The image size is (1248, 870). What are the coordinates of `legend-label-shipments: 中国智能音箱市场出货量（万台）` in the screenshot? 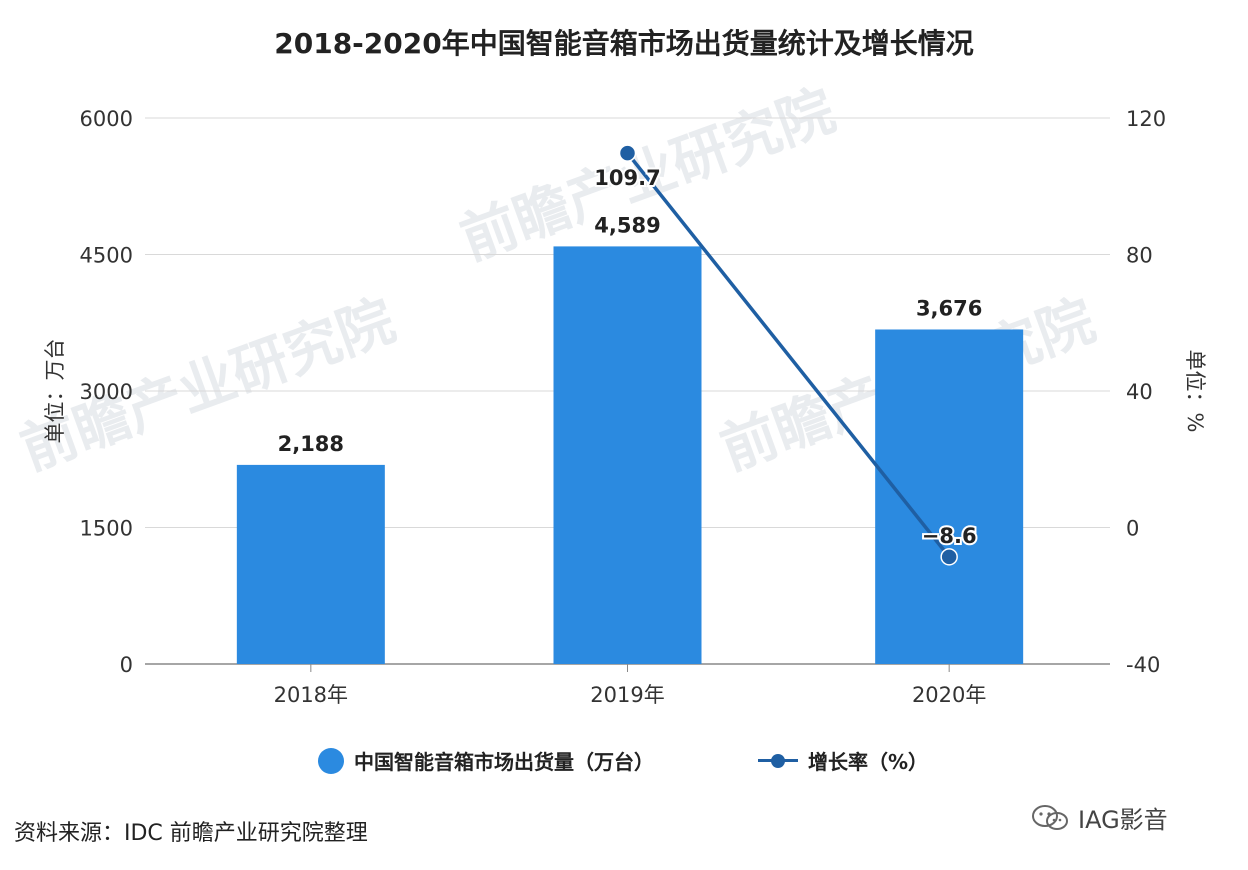 It's located at (504, 762).